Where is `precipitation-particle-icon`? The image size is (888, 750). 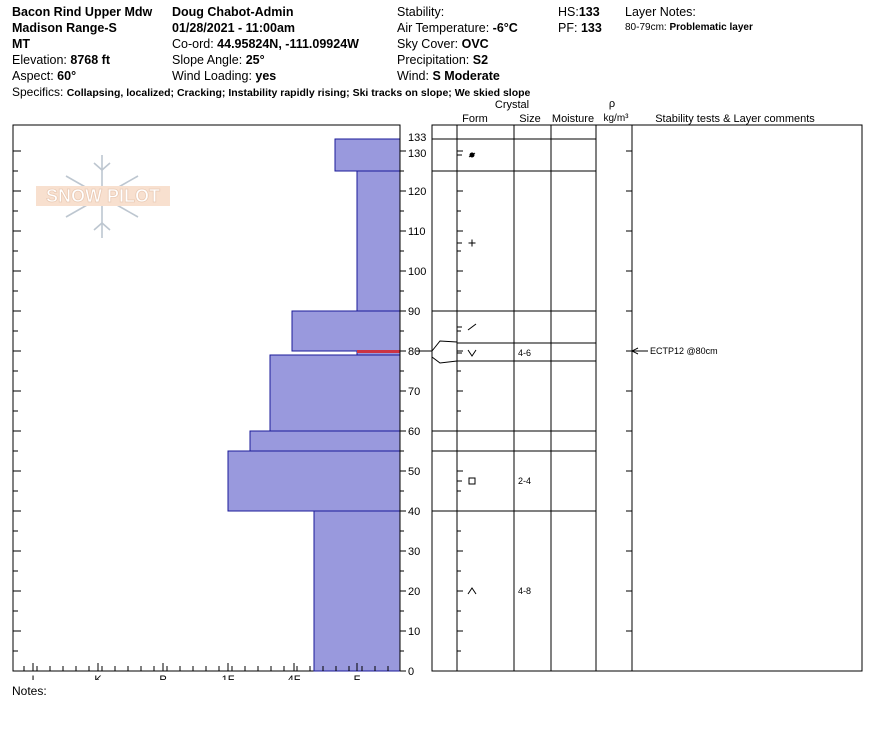
precipitation-particle-icon is located at coordinates (466, 155).